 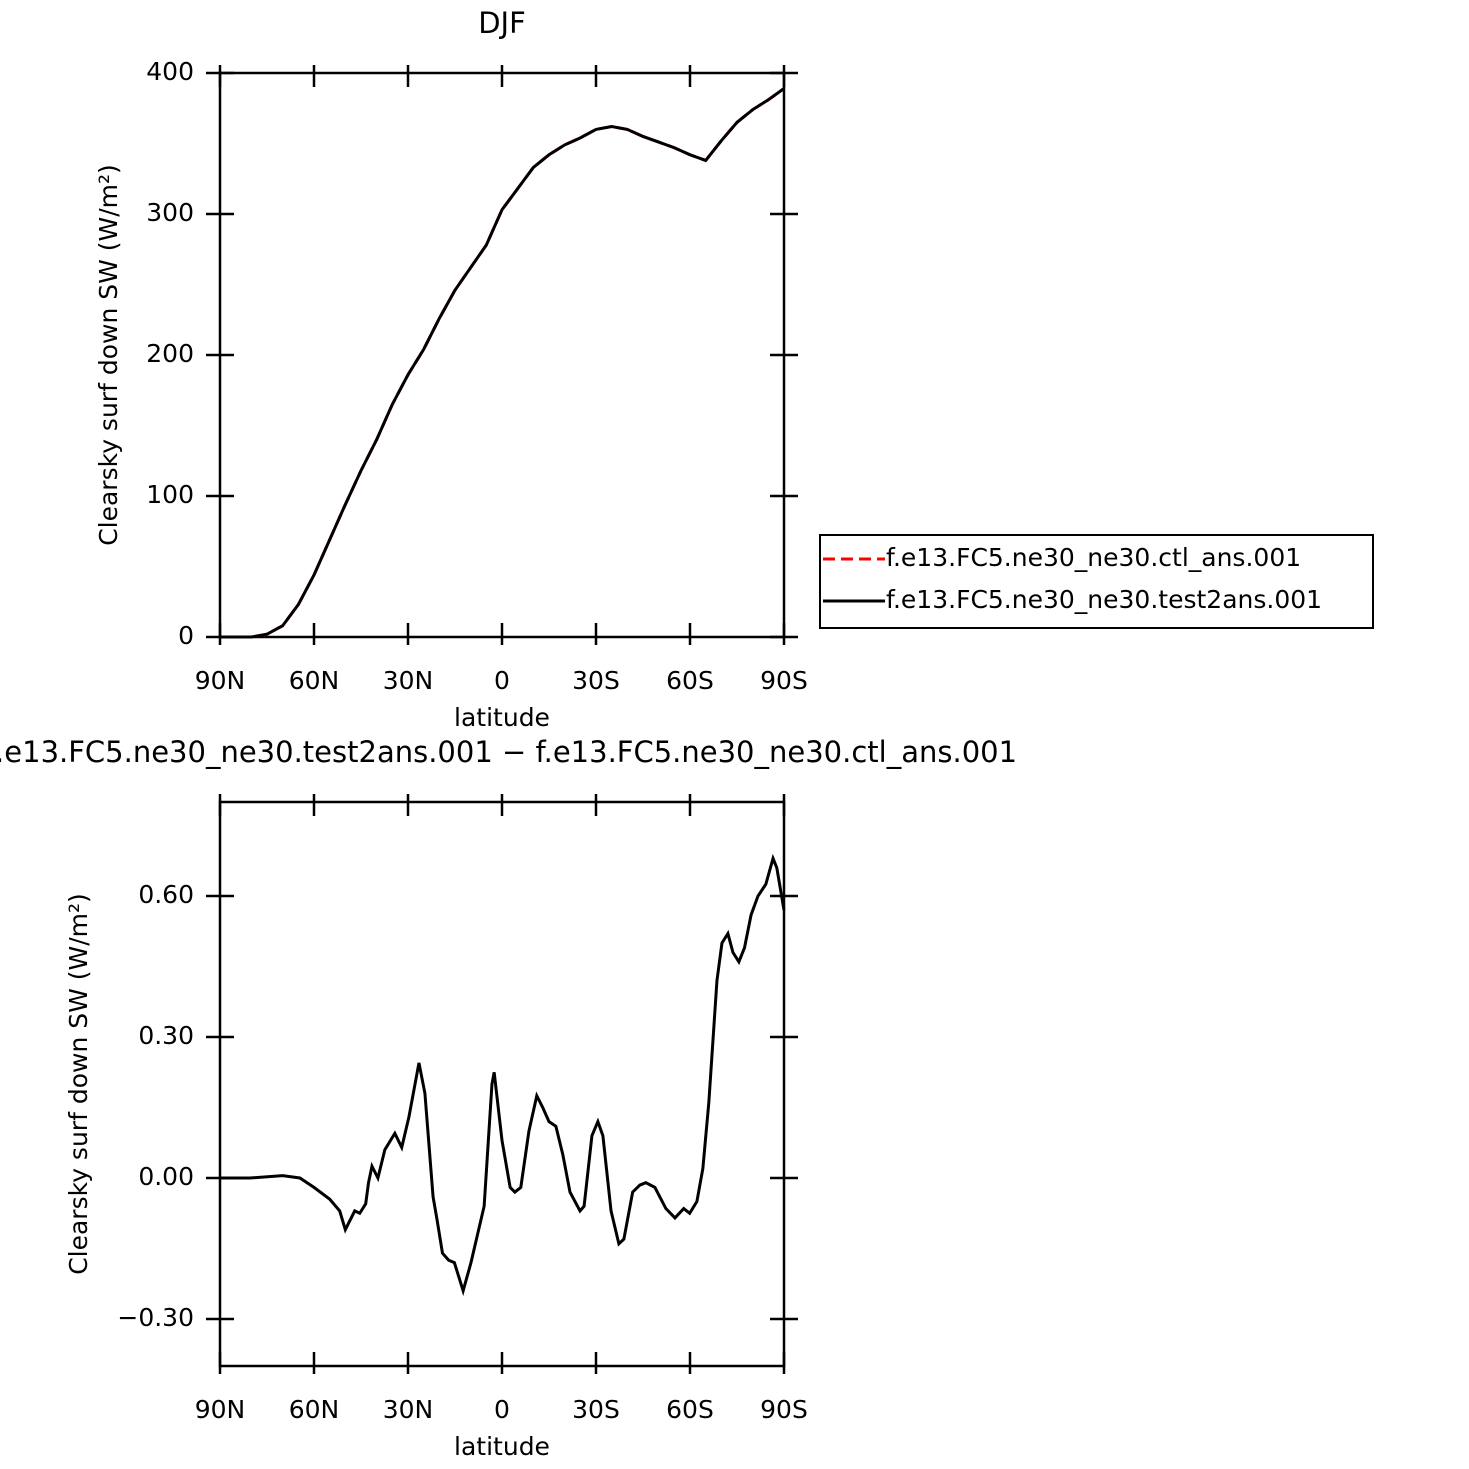 I want to click on y-tick-label: 0.30, so click(x=166, y=1035).